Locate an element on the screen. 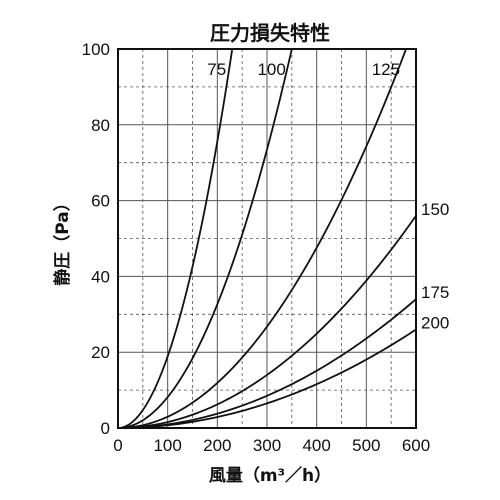  series-label-100: 100 is located at coordinates (271, 69).